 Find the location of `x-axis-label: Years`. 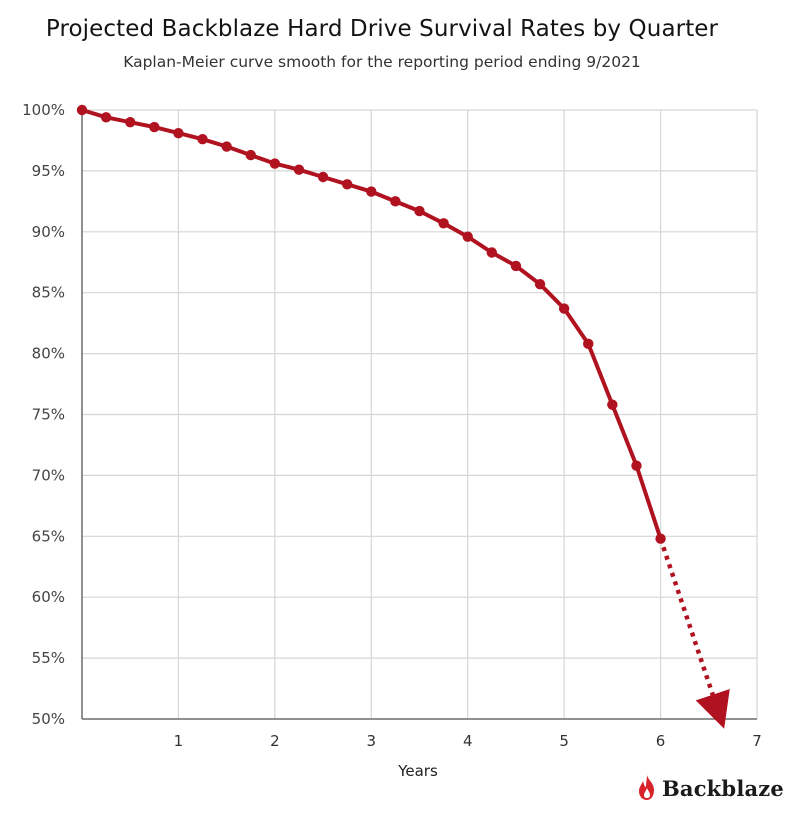

x-axis-label: Years is located at coordinates (417, 771).